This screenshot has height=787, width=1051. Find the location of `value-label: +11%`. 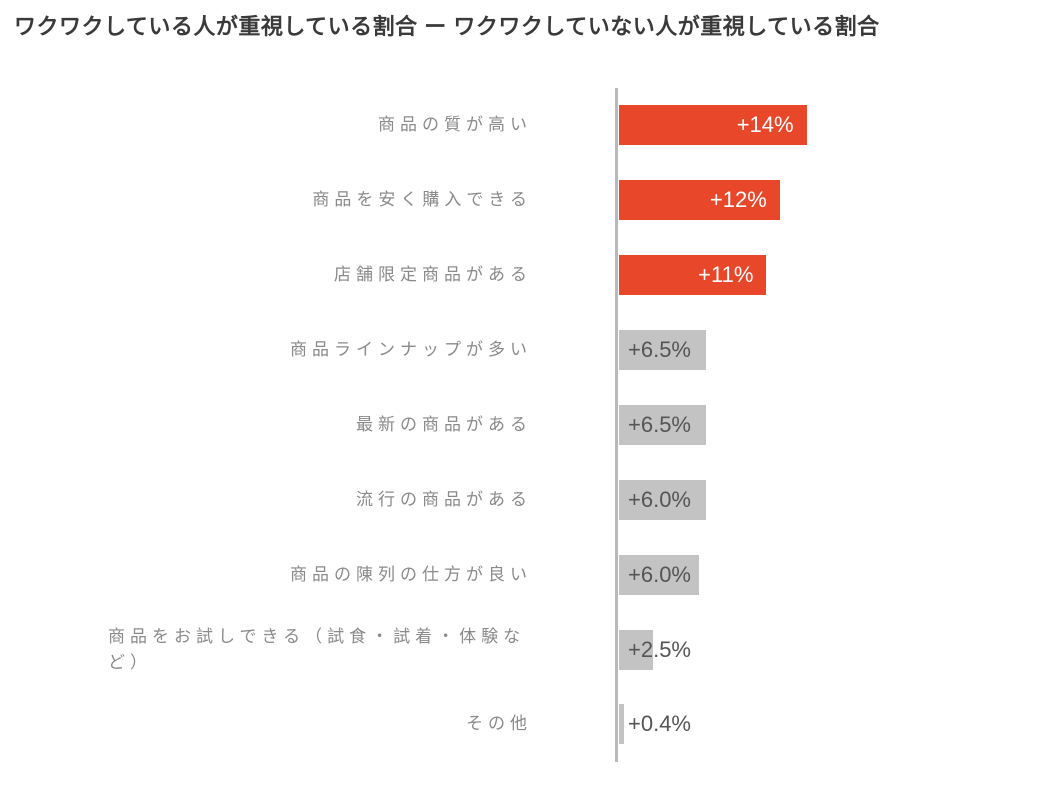

value-label: +11% is located at coordinates (726, 275).